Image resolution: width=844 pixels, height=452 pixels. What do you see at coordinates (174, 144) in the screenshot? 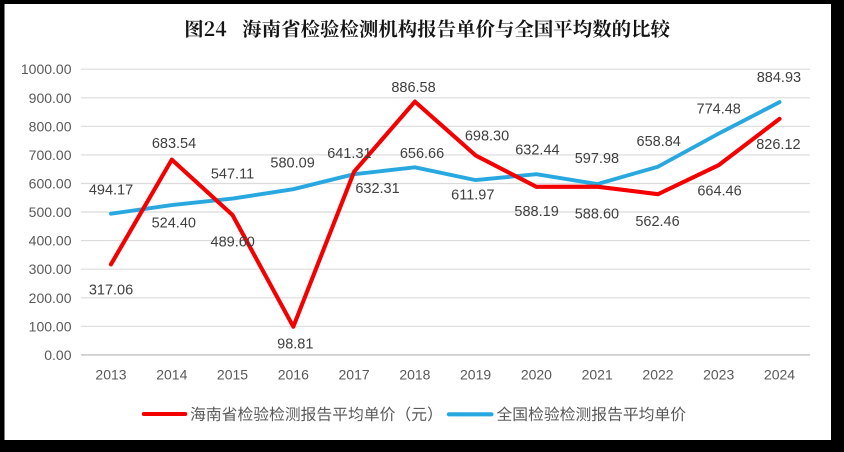
I see `svg-text: 683.54` at bounding box center [174, 144].